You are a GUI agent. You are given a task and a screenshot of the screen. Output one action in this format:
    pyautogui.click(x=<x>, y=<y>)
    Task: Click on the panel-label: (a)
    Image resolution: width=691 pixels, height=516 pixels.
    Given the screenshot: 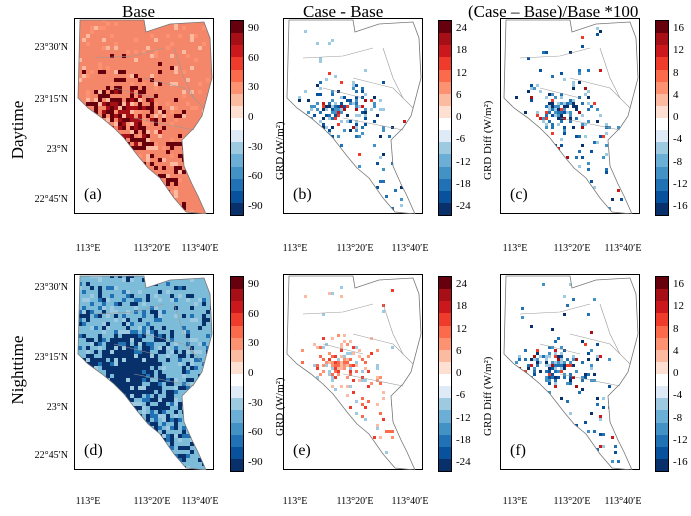 What is the action you would take?
    pyautogui.click(x=93, y=194)
    